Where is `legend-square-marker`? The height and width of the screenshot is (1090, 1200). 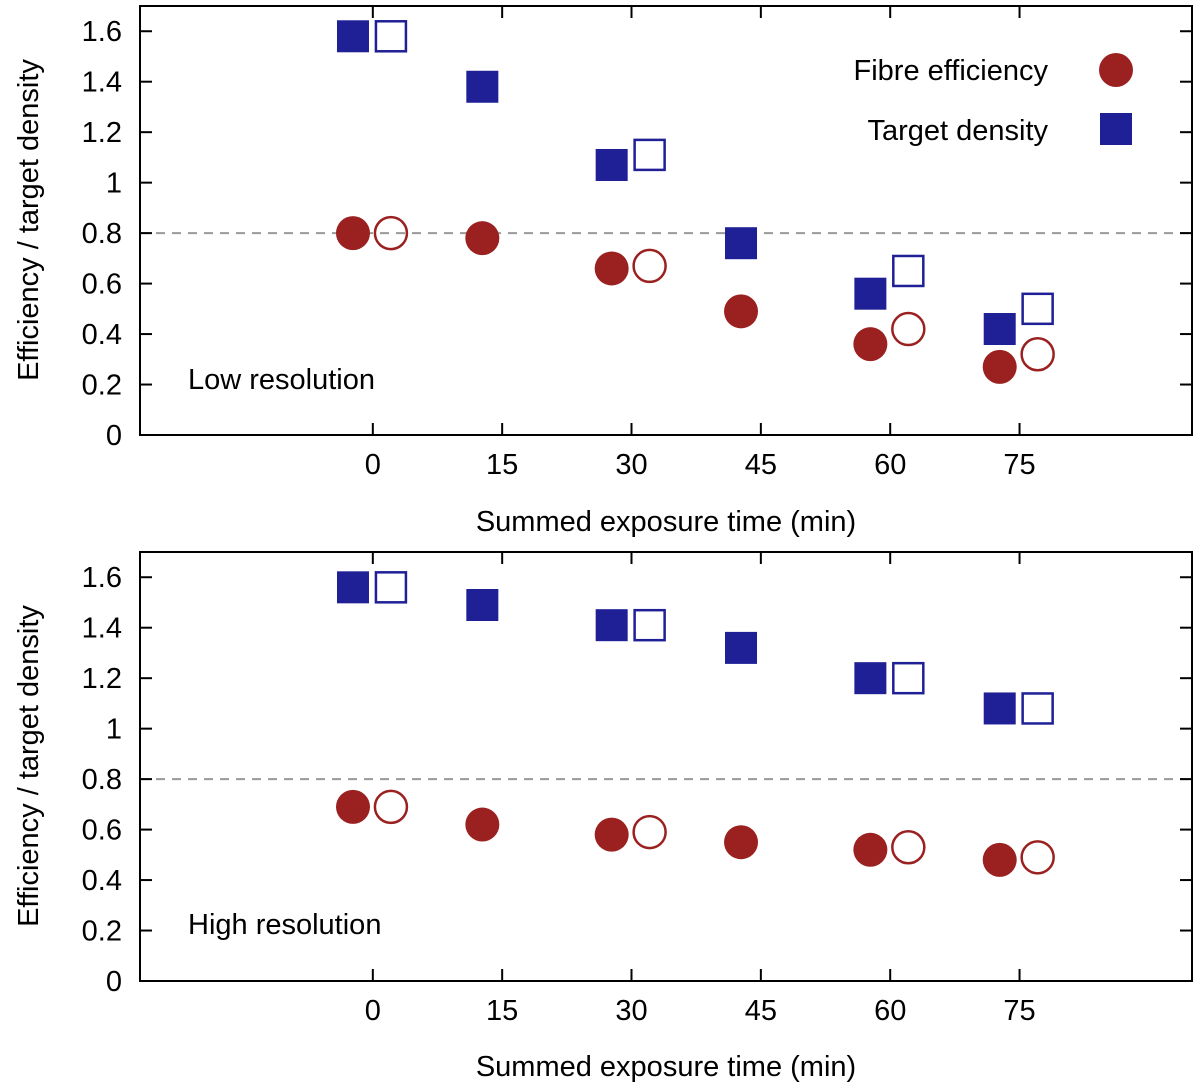 legend-square-marker is located at coordinates (1116, 129).